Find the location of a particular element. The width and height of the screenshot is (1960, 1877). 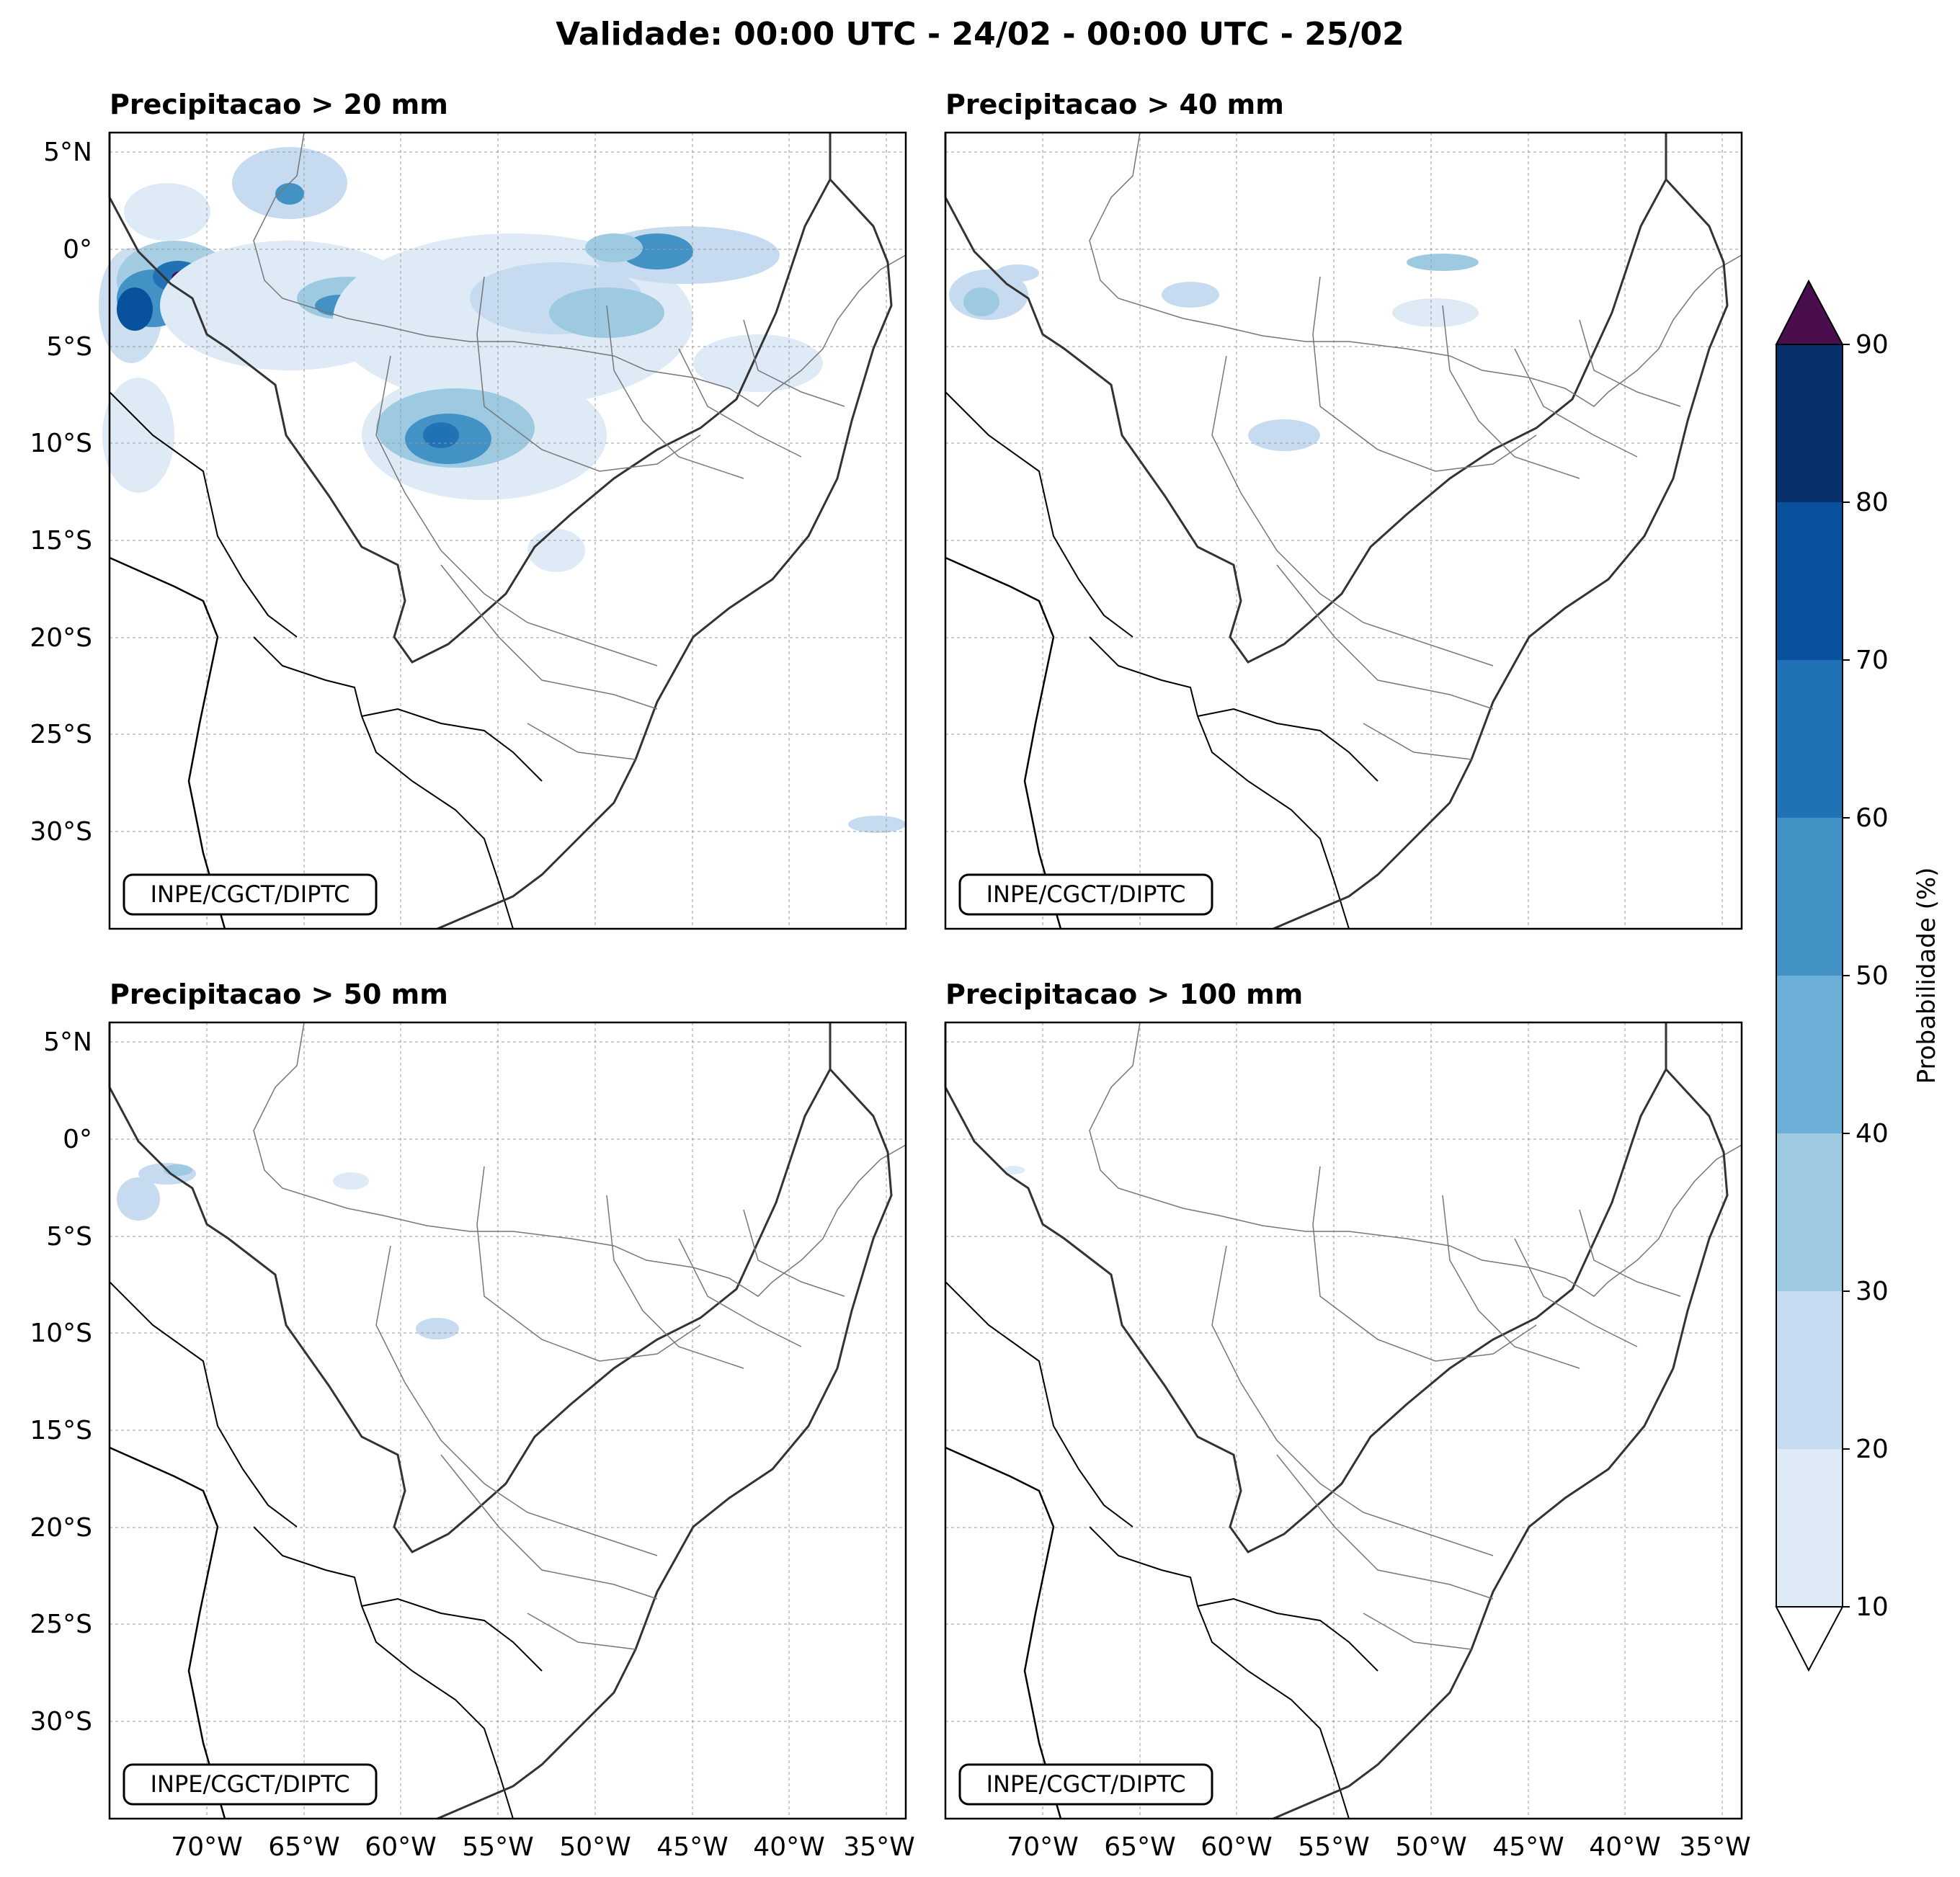

colorbar-tick-label: 80 is located at coordinates (1872, 503).